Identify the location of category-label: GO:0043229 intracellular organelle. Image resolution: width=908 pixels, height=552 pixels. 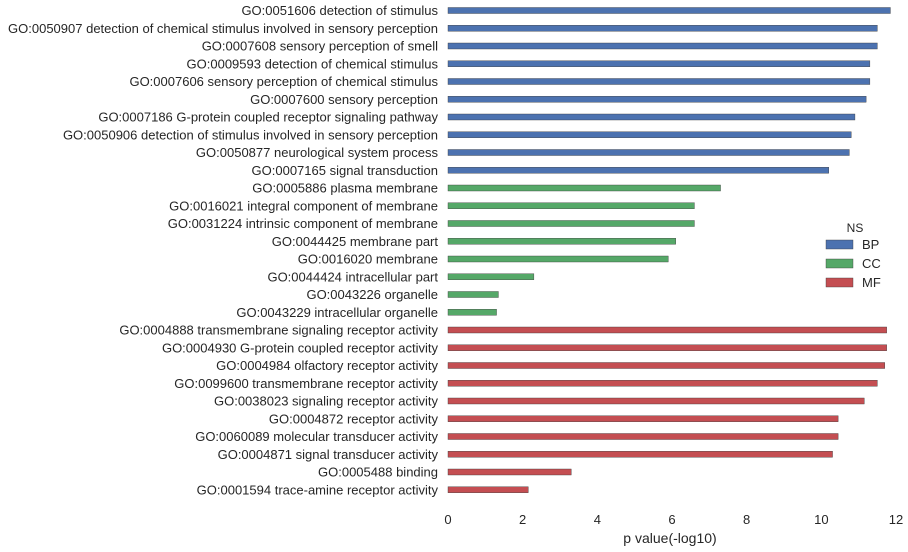
(337, 312).